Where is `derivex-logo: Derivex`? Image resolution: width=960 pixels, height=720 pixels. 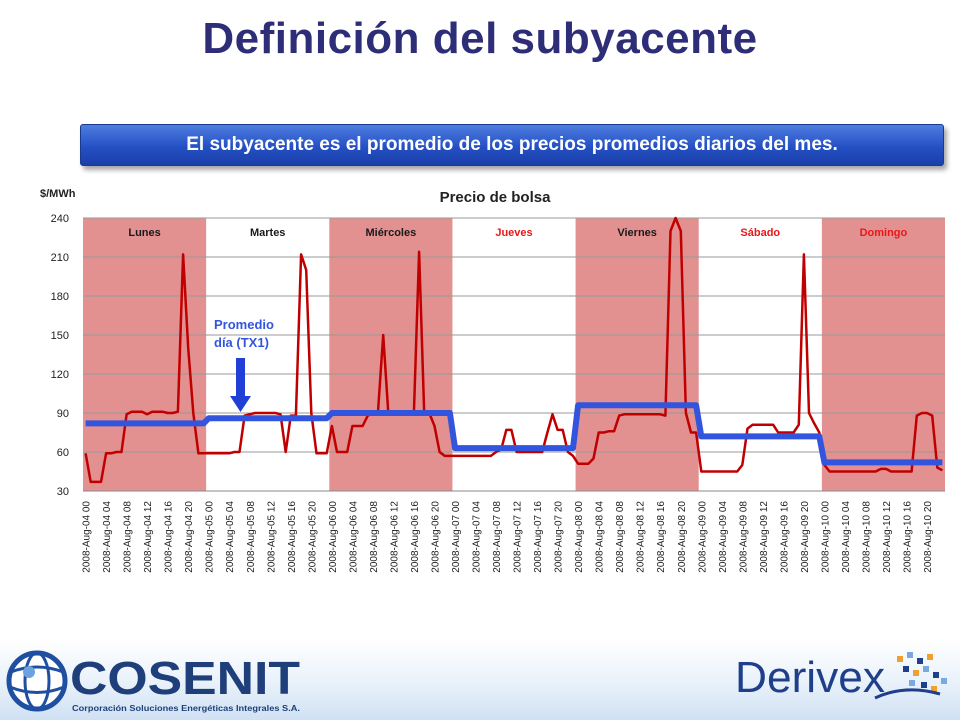
derivex-logo: Derivex is located at coordinates (841, 677).